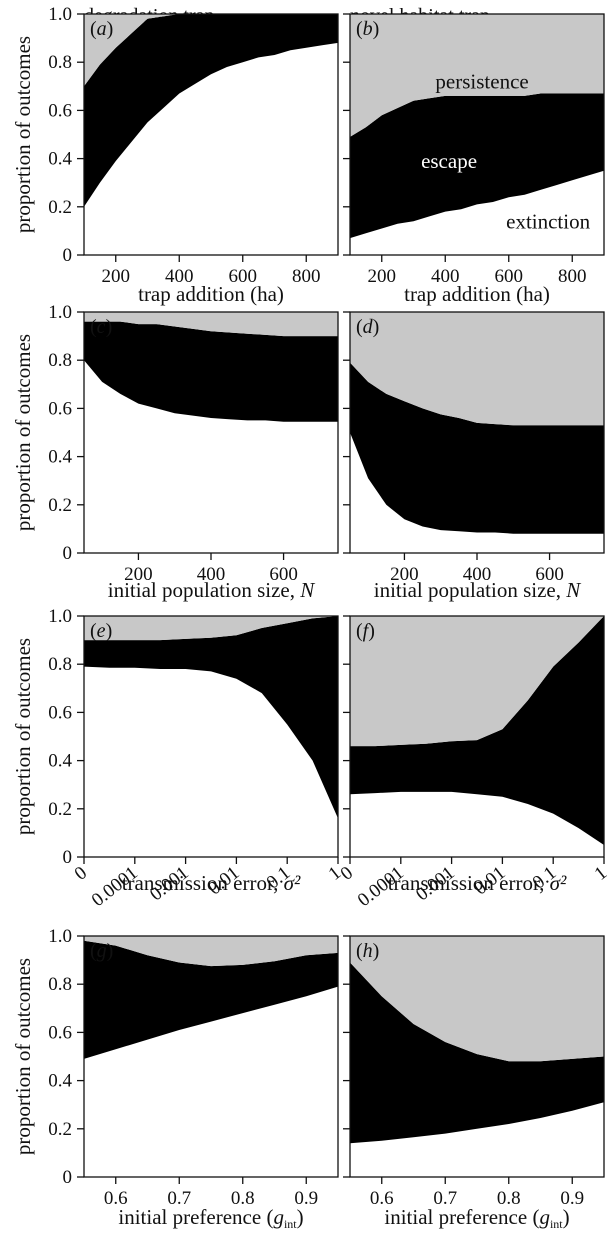 The image size is (614, 1252). What do you see at coordinates (81, 873) in the screenshot?
I see `x-tick-label: 0` at bounding box center [81, 873].